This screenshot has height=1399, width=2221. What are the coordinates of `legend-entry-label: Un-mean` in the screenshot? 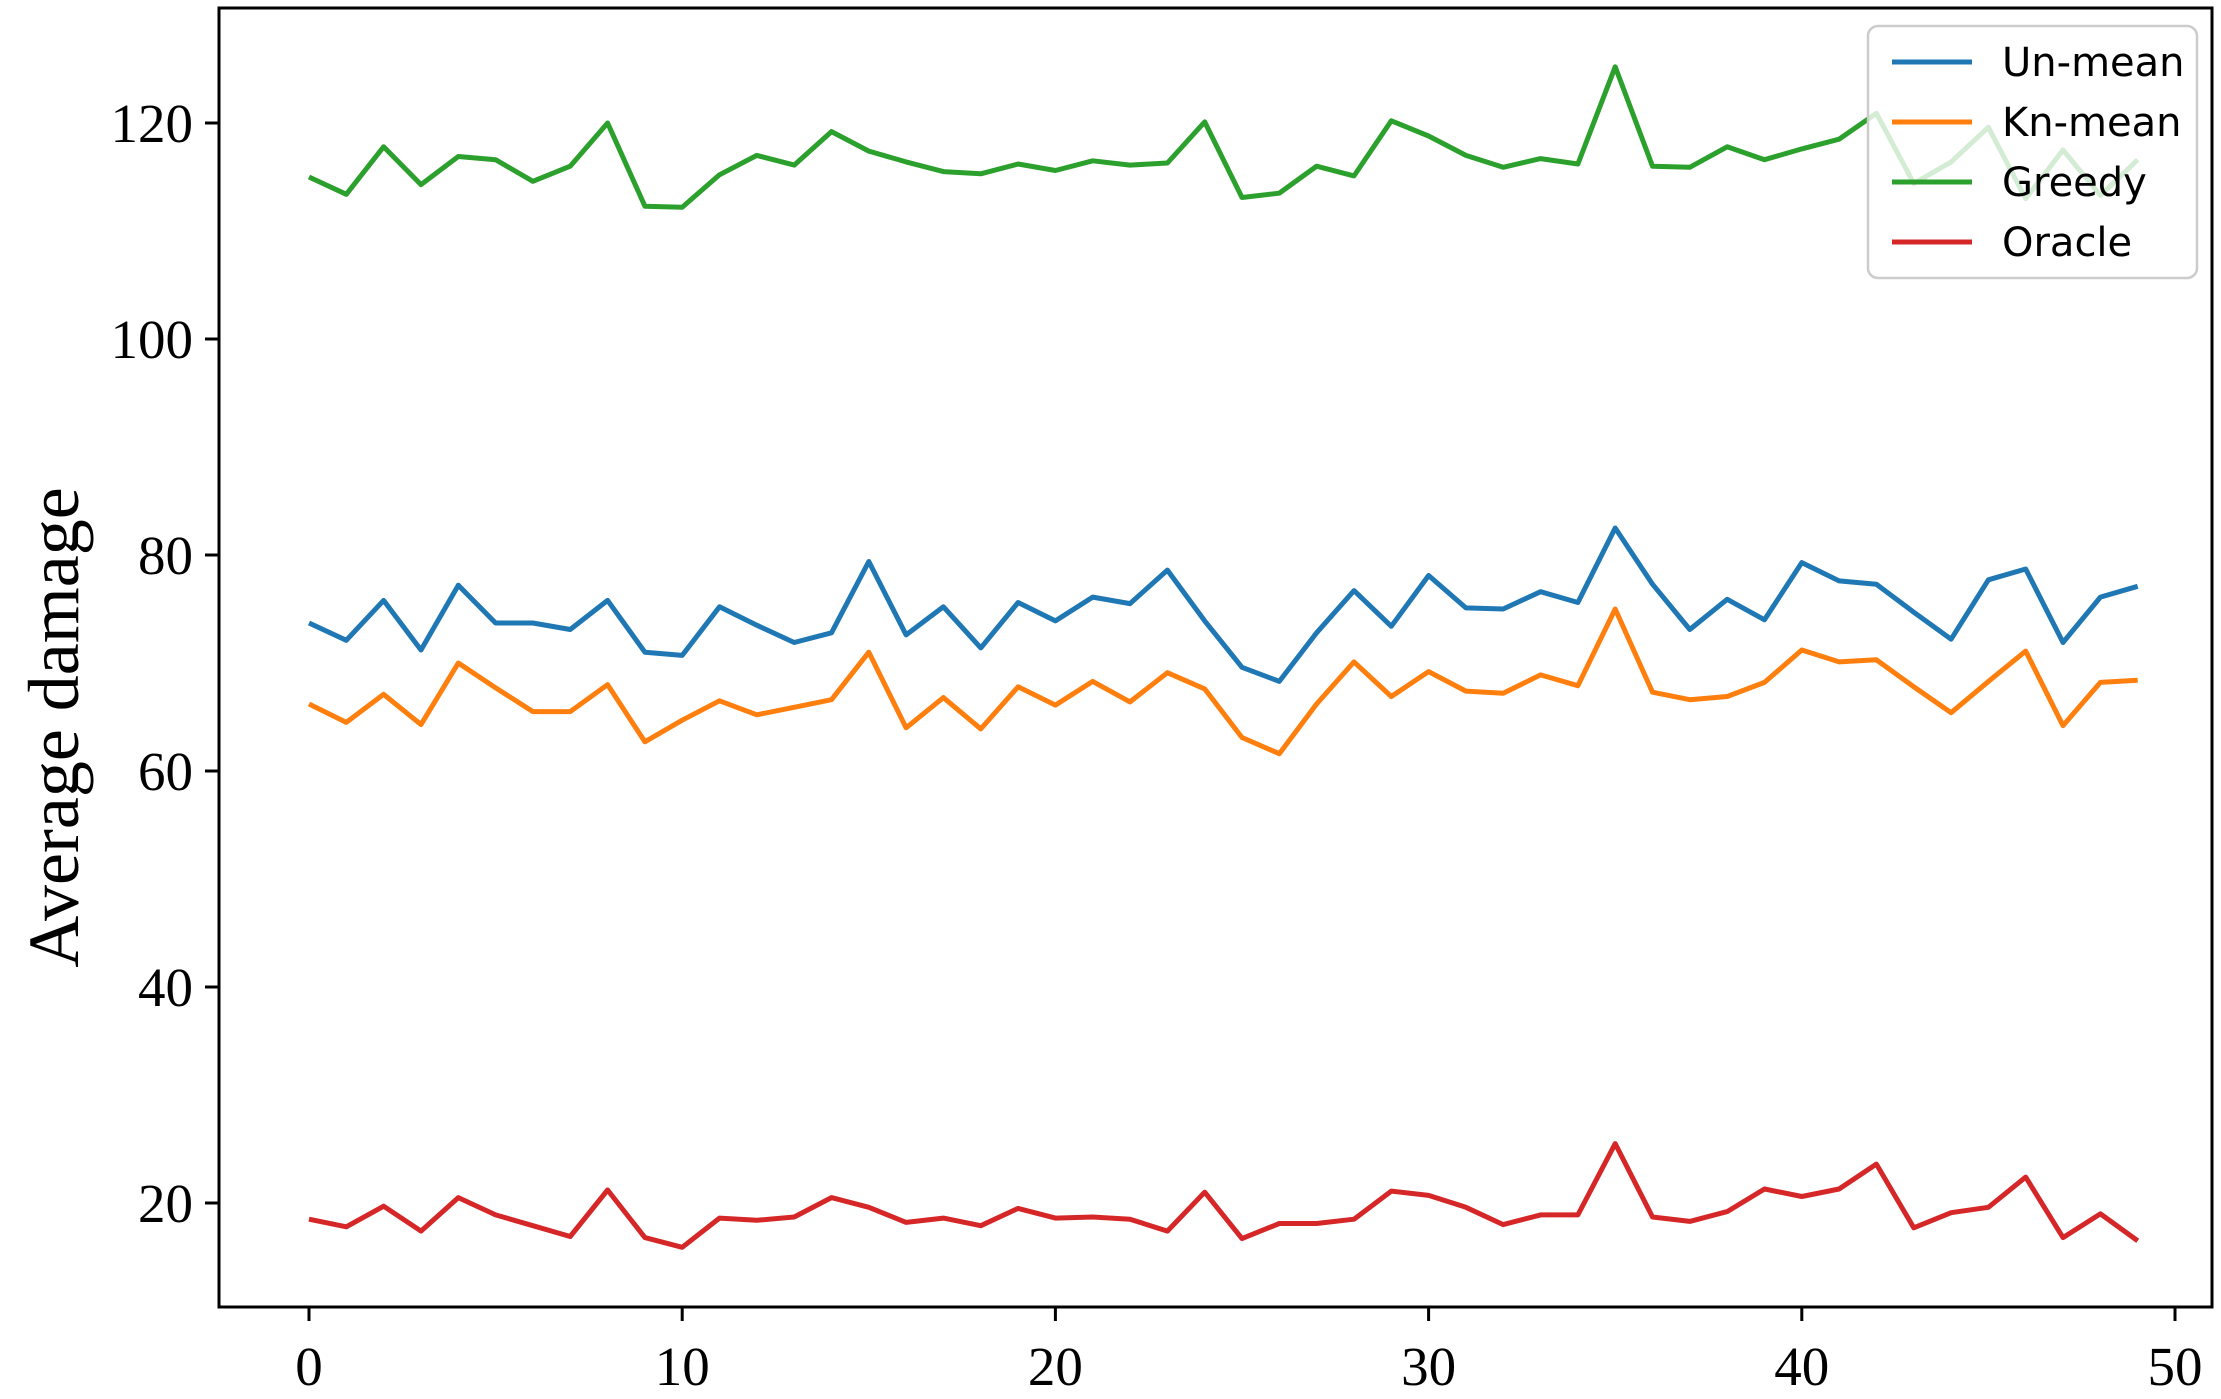 It's located at (2093, 63).